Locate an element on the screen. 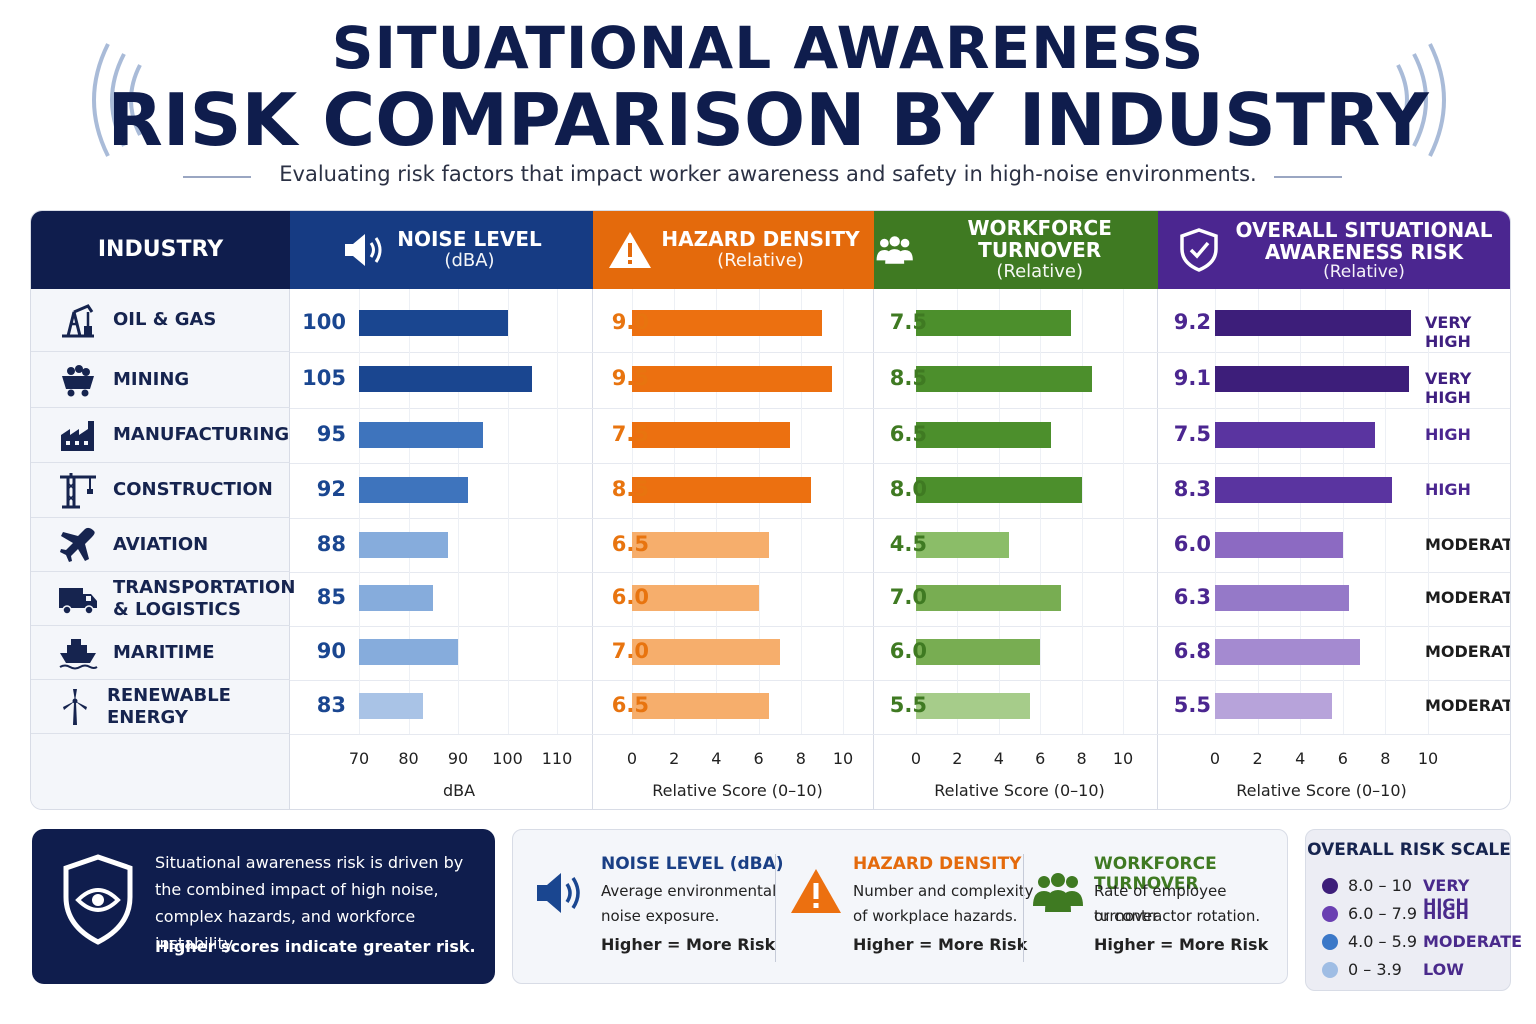 This screenshot has height=1024, width=1536. header-industry: INDUSTRY is located at coordinates (160, 250).